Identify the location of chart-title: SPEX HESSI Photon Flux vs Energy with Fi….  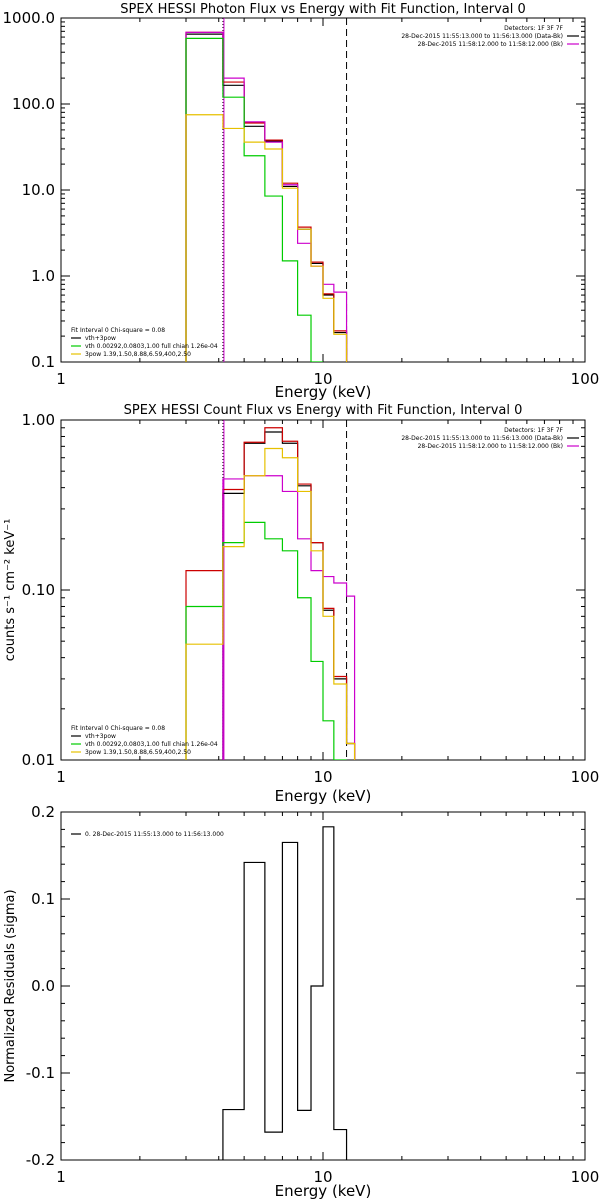
(323, 9).